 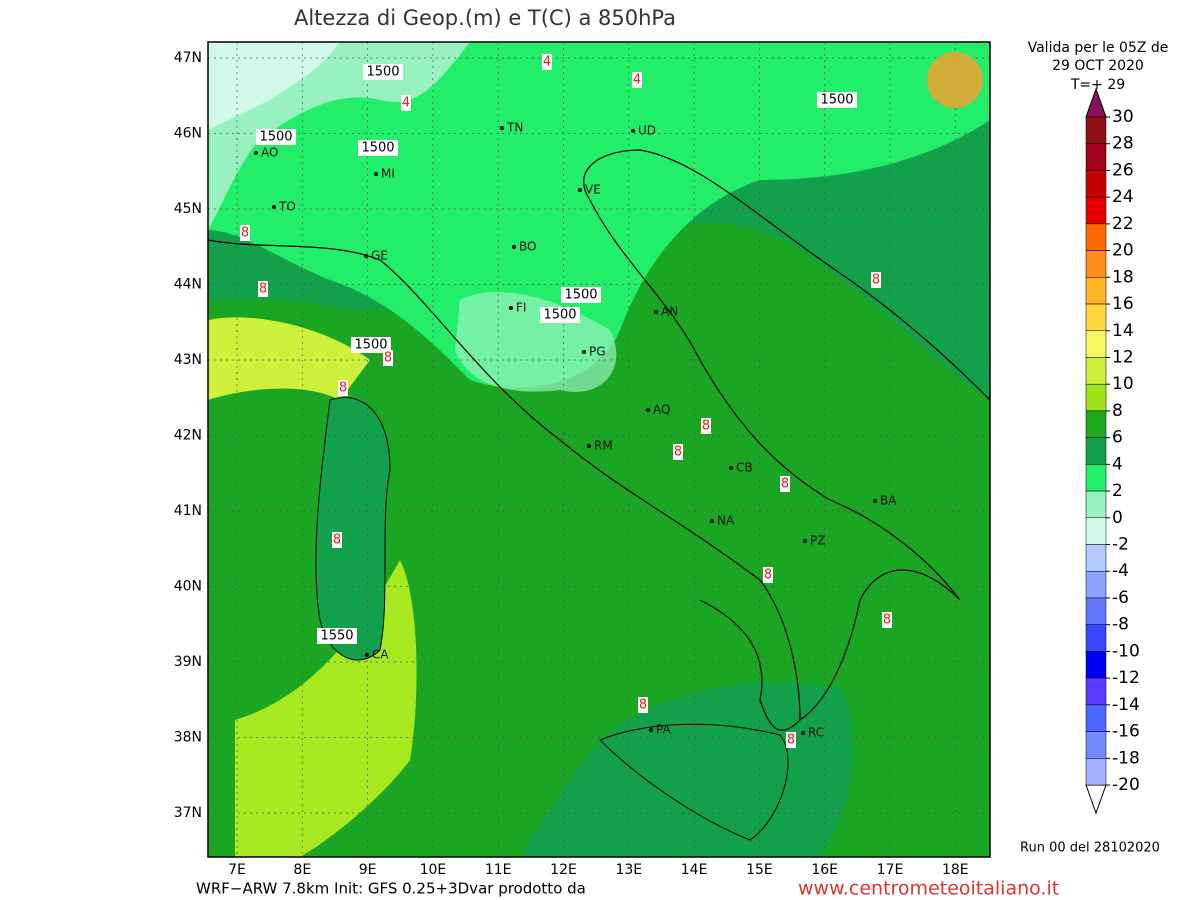 What do you see at coordinates (188, 587) in the screenshot?
I see `lat-tick-label: 40N` at bounding box center [188, 587].